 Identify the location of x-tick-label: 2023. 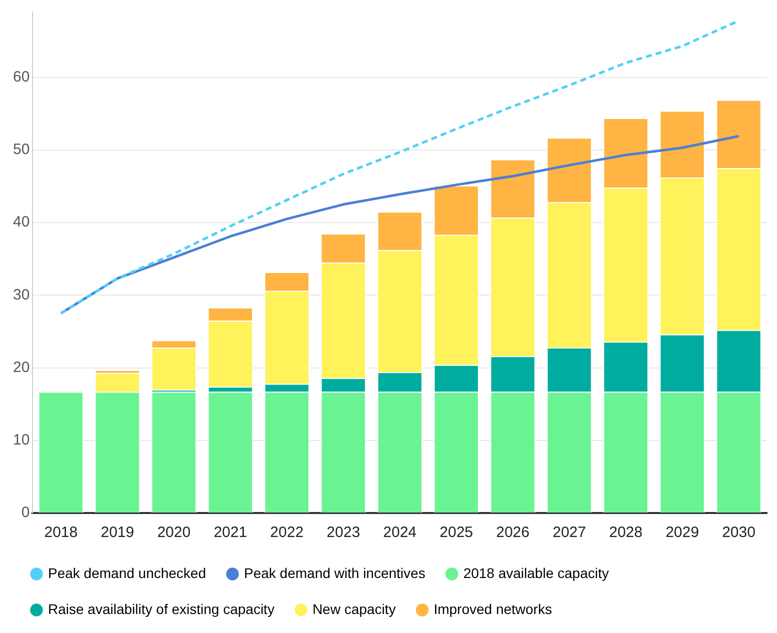
(343, 533).